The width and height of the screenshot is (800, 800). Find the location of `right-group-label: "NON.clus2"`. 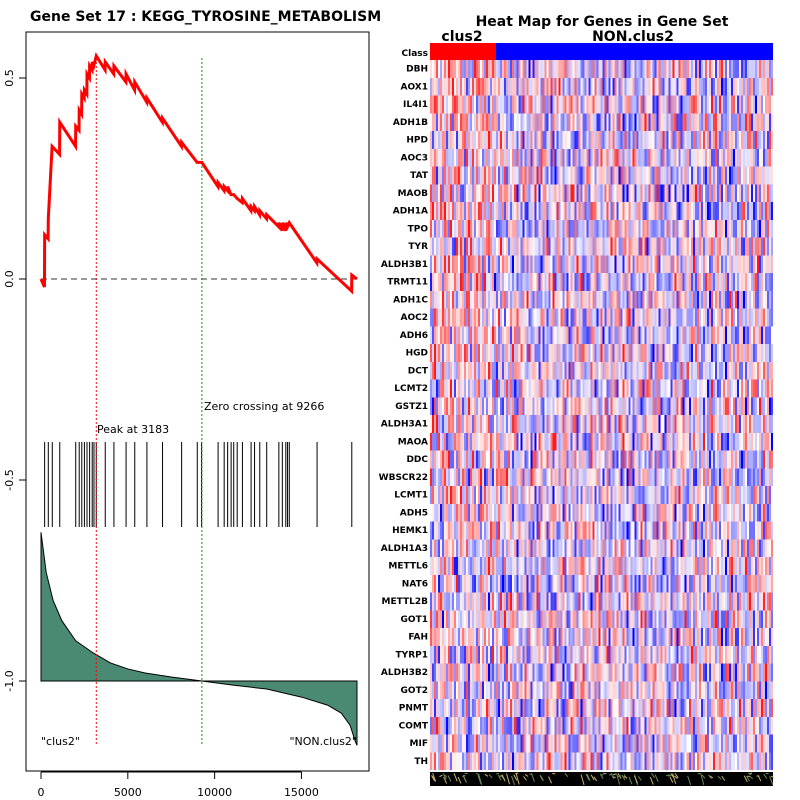

right-group-label: "NON.clus2" is located at coordinates (323, 741).